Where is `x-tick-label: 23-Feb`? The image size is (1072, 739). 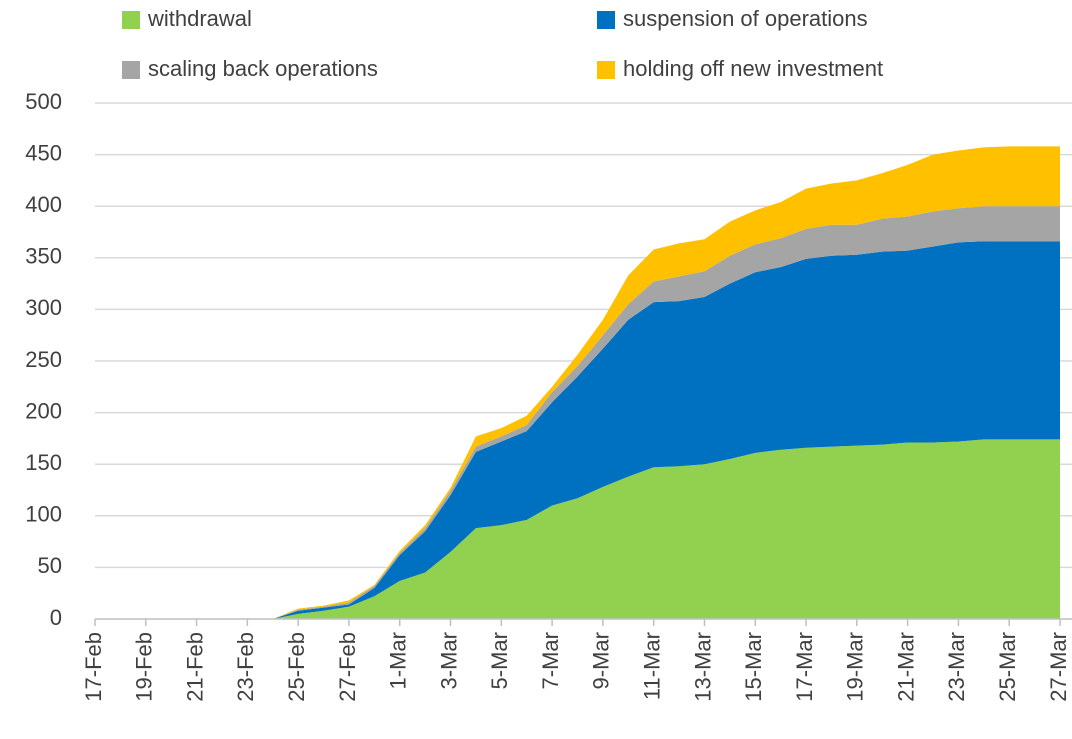
x-tick-label: 23-Feb is located at coordinates (245, 667).